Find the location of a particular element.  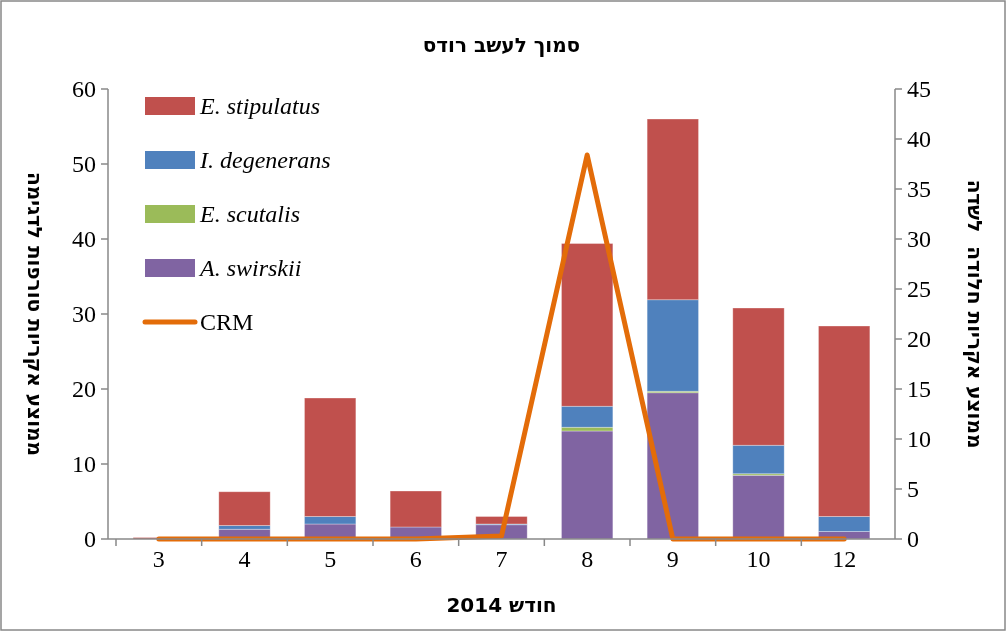

x-tick-label: 9 is located at coordinates (672, 559).